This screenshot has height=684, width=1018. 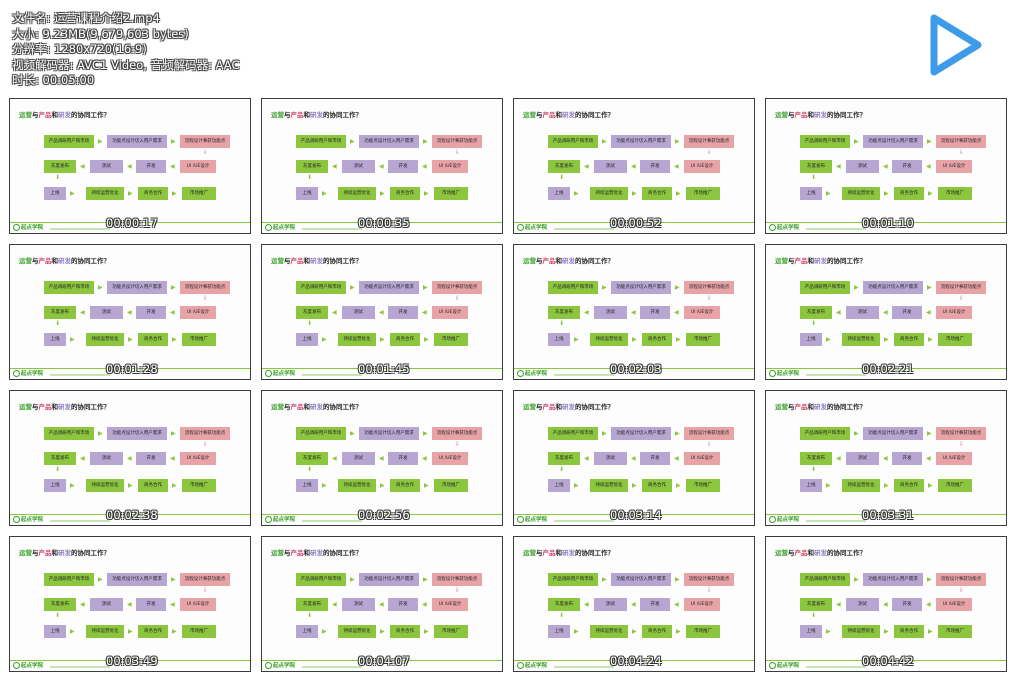 What do you see at coordinates (956, 45) in the screenshot?
I see `play-icon` at bounding box center [956, 45].